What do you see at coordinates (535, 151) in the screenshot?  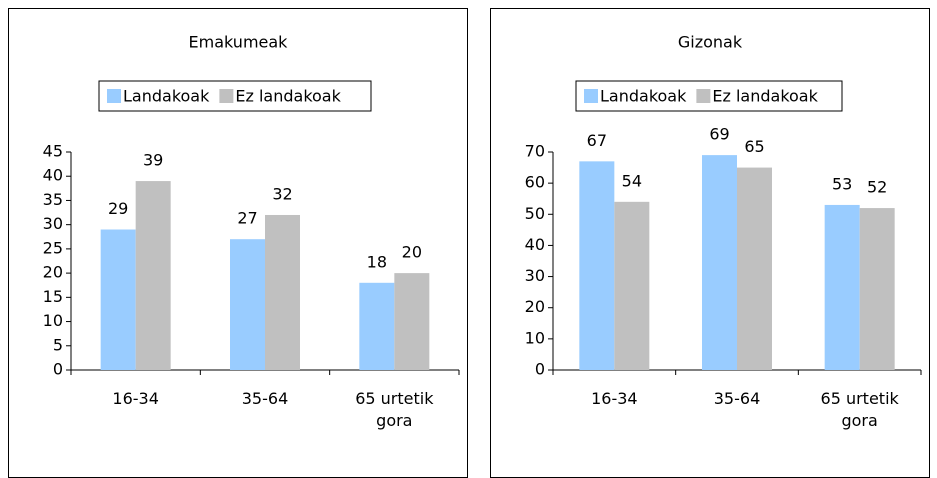 I see `y-tick-label: 70` at bounding box center [535, 151].